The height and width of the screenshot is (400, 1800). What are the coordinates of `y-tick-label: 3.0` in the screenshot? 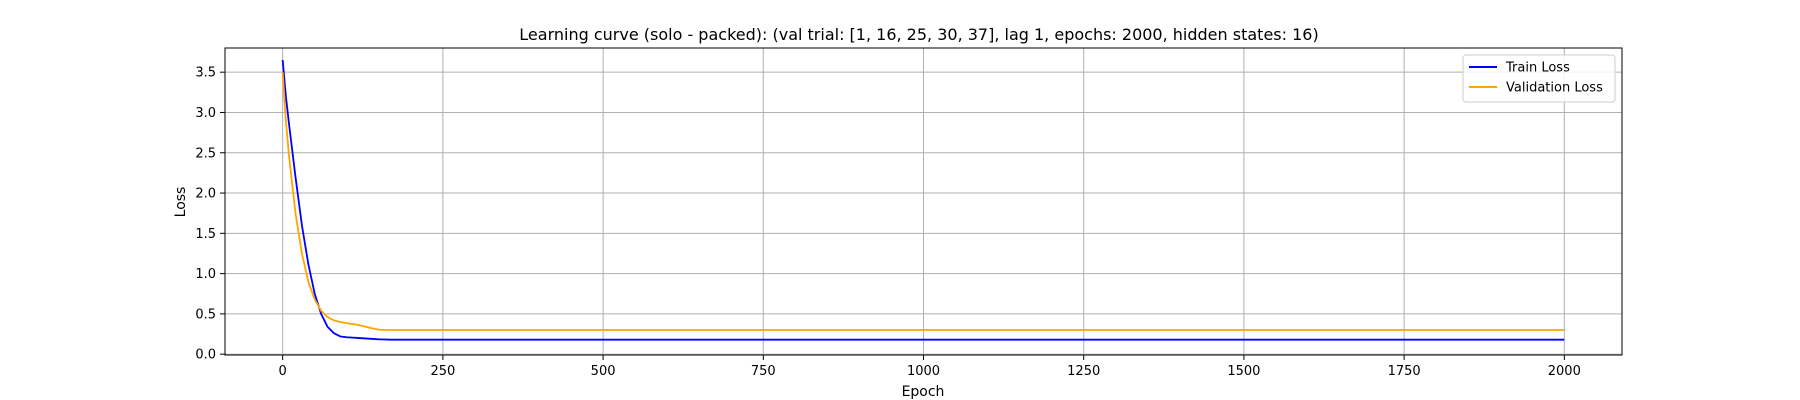 It's located at (205, 113).